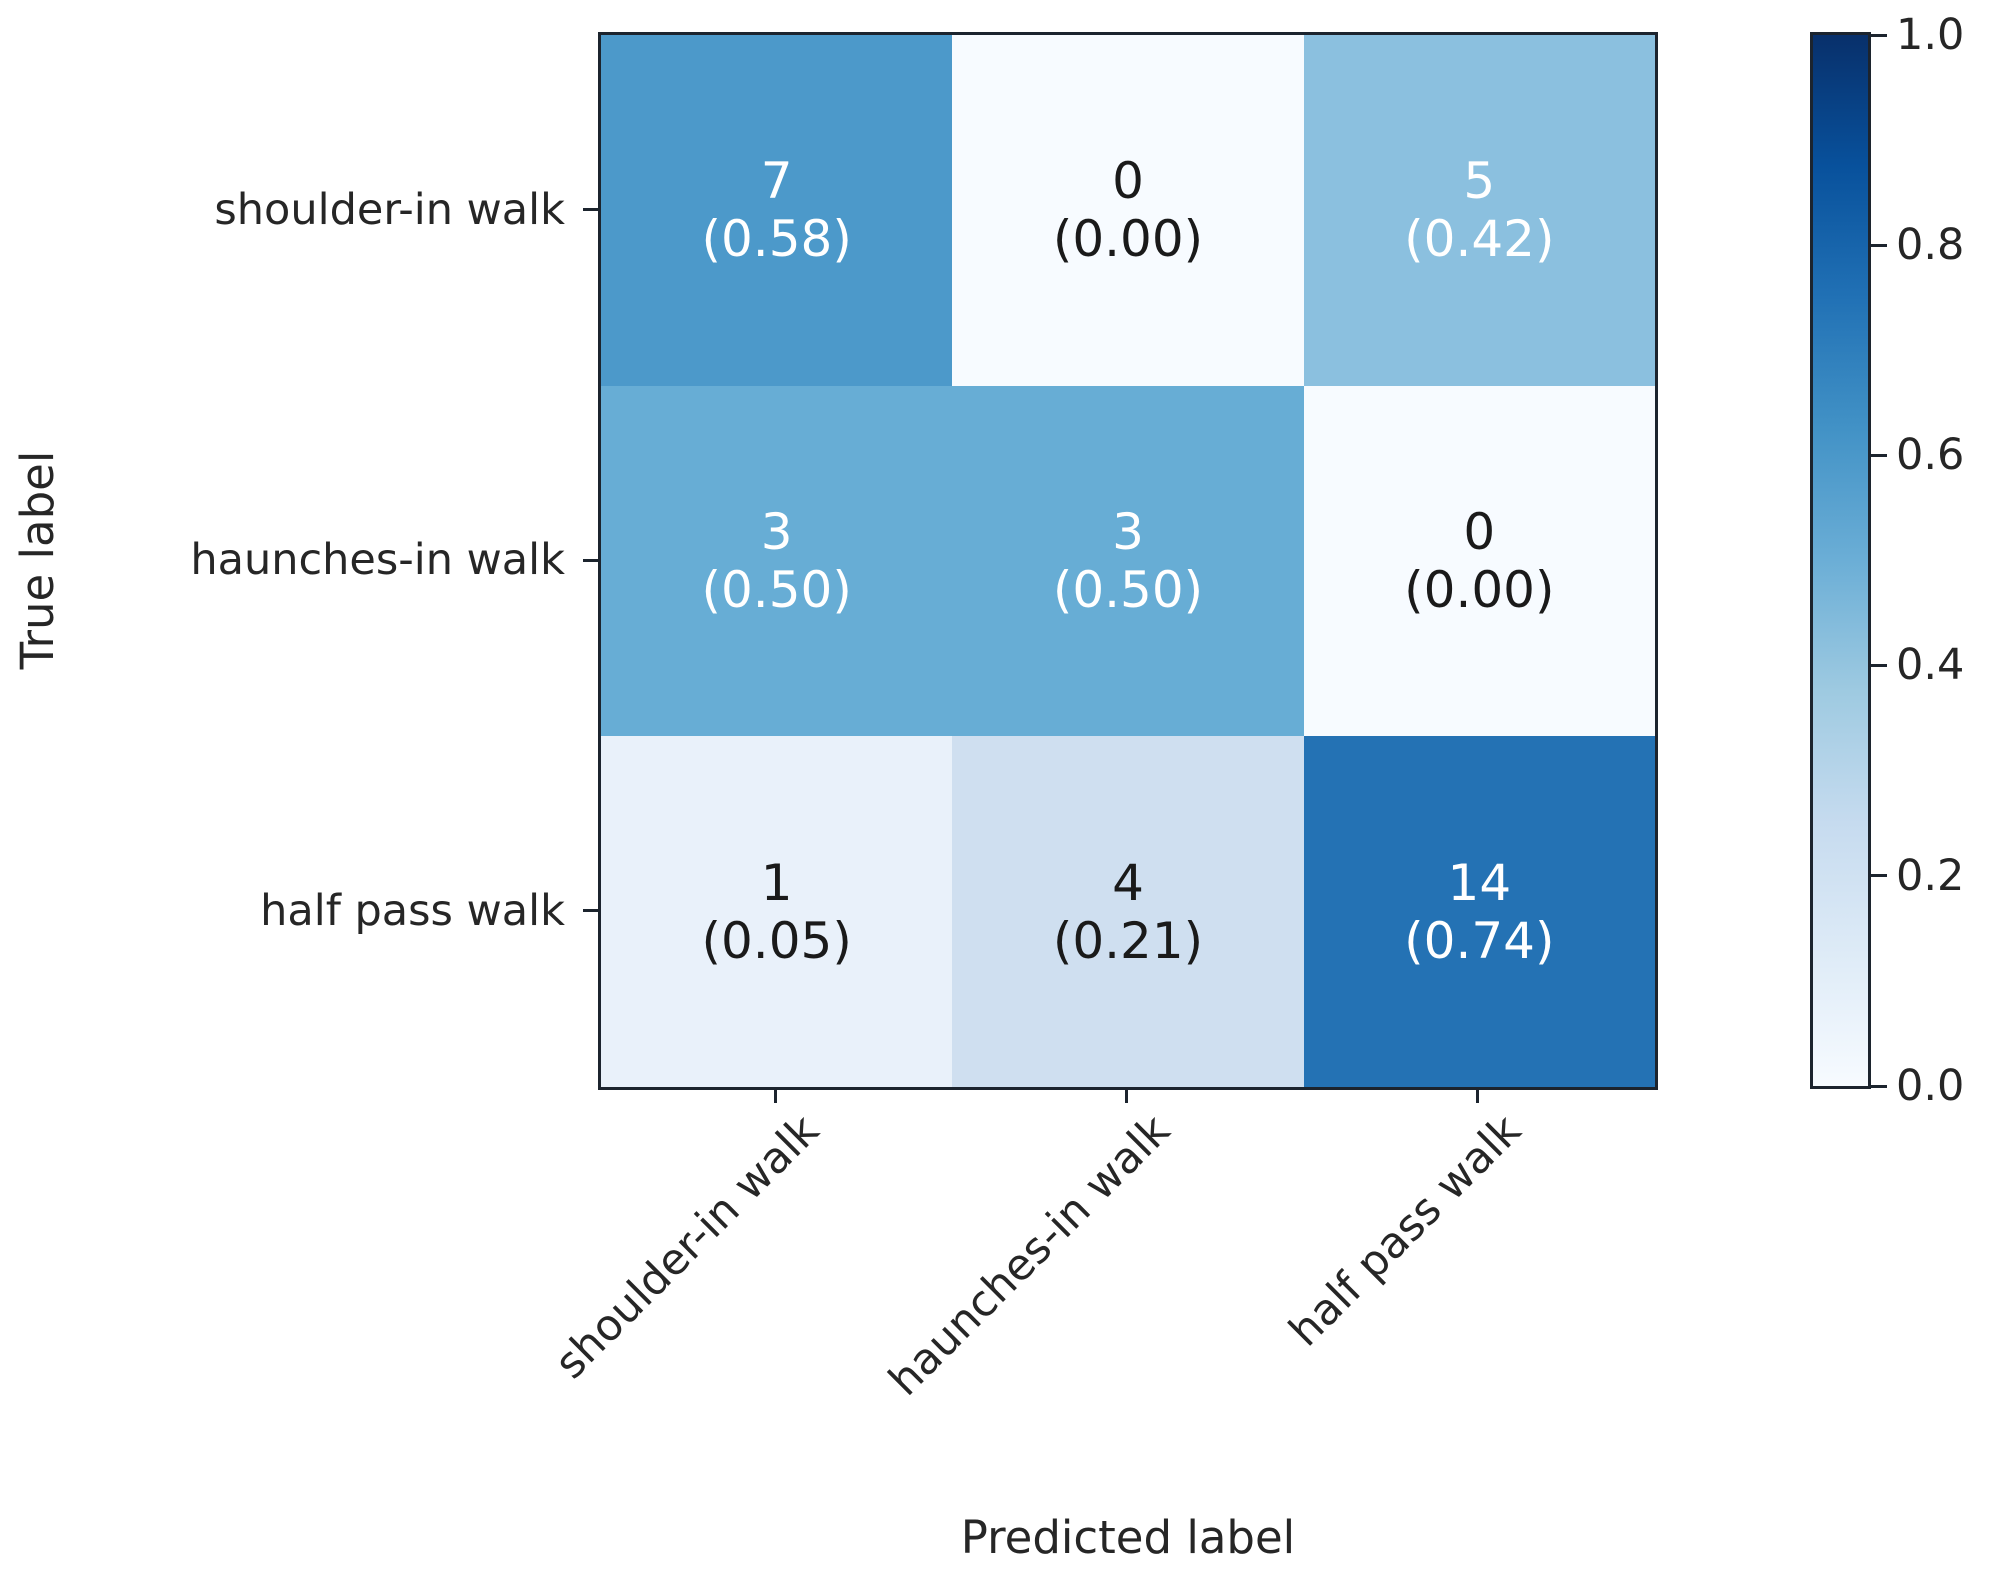  Describe the element at coordinates (389, 210) in the screenshot. I see `y-tick-label: shoulder-in walk` at that location.